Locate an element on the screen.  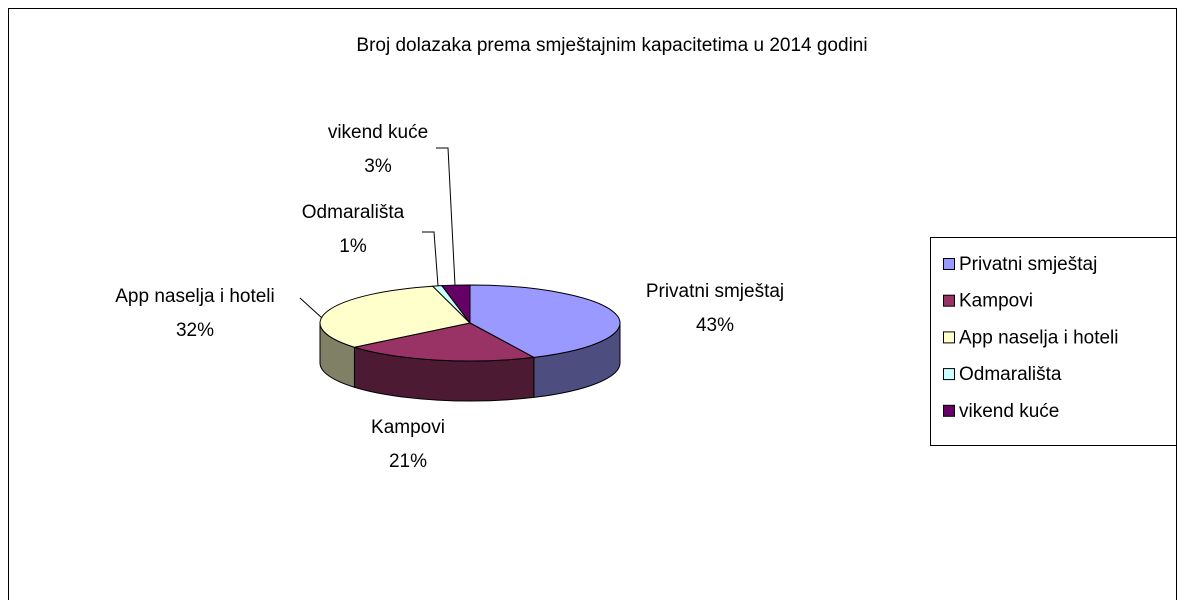
data-label-name: App naselja i hoteli is located at coordinates (195, 296).